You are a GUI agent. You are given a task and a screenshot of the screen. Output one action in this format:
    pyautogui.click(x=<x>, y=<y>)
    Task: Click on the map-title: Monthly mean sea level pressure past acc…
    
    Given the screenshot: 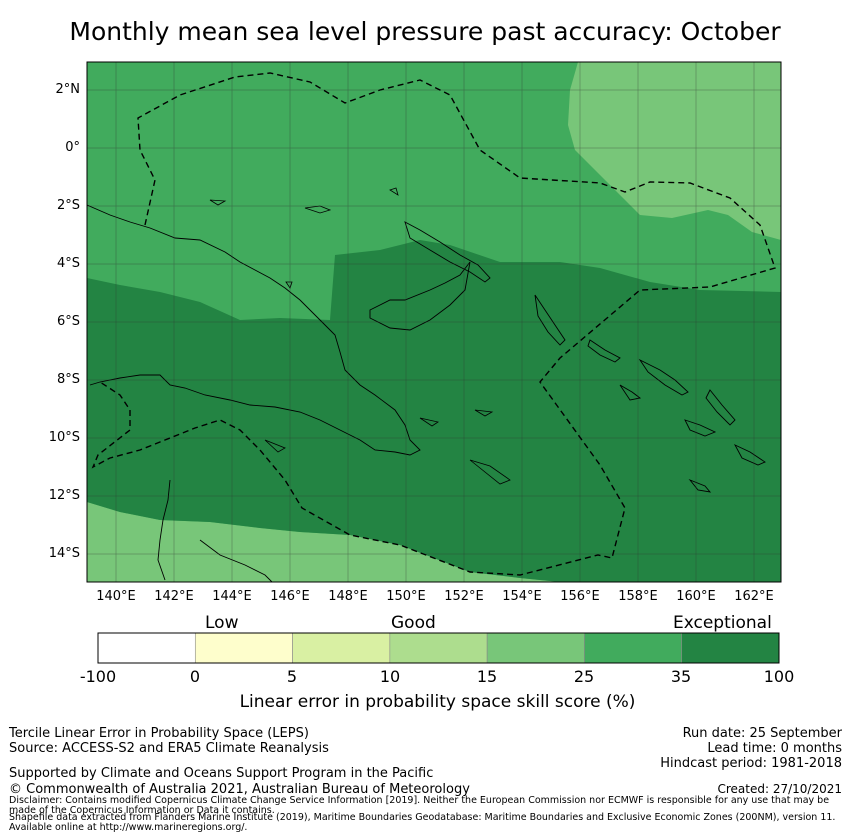 What is the action you would take?
    pyautogui.click(x=425, y=31)
    